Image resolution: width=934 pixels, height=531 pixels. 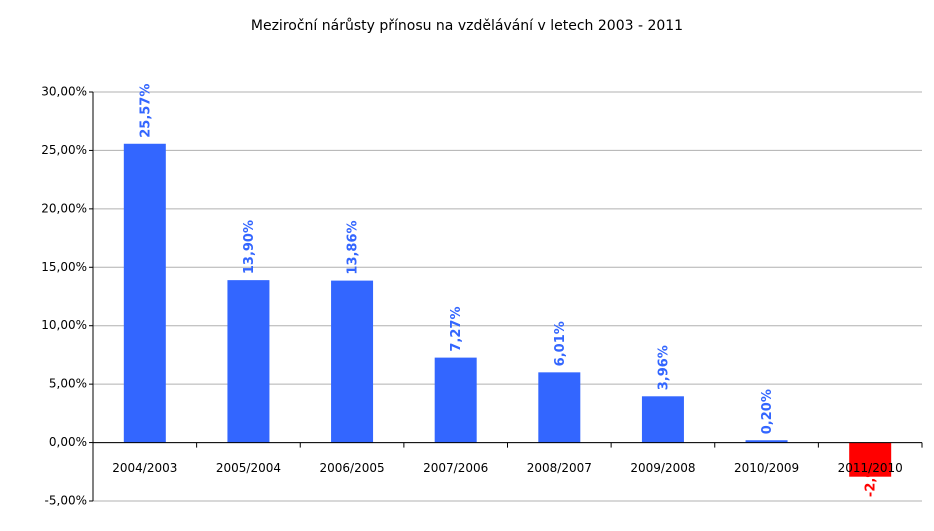 What do you see at coordinates (64, 150) in the screenshot?
I see `y-tick-label: 25,00%` at bounding box center [64, 150].